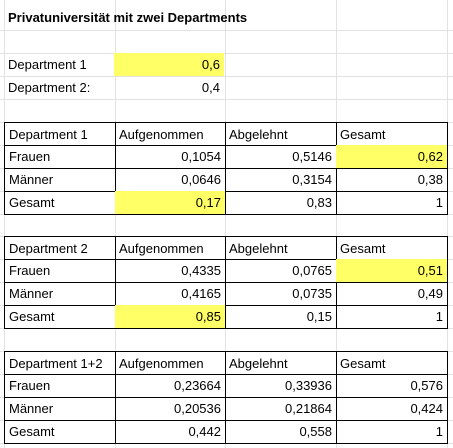 The image size is (453, 448). I want to click on table-cell: 0,576, so click(392, 386).